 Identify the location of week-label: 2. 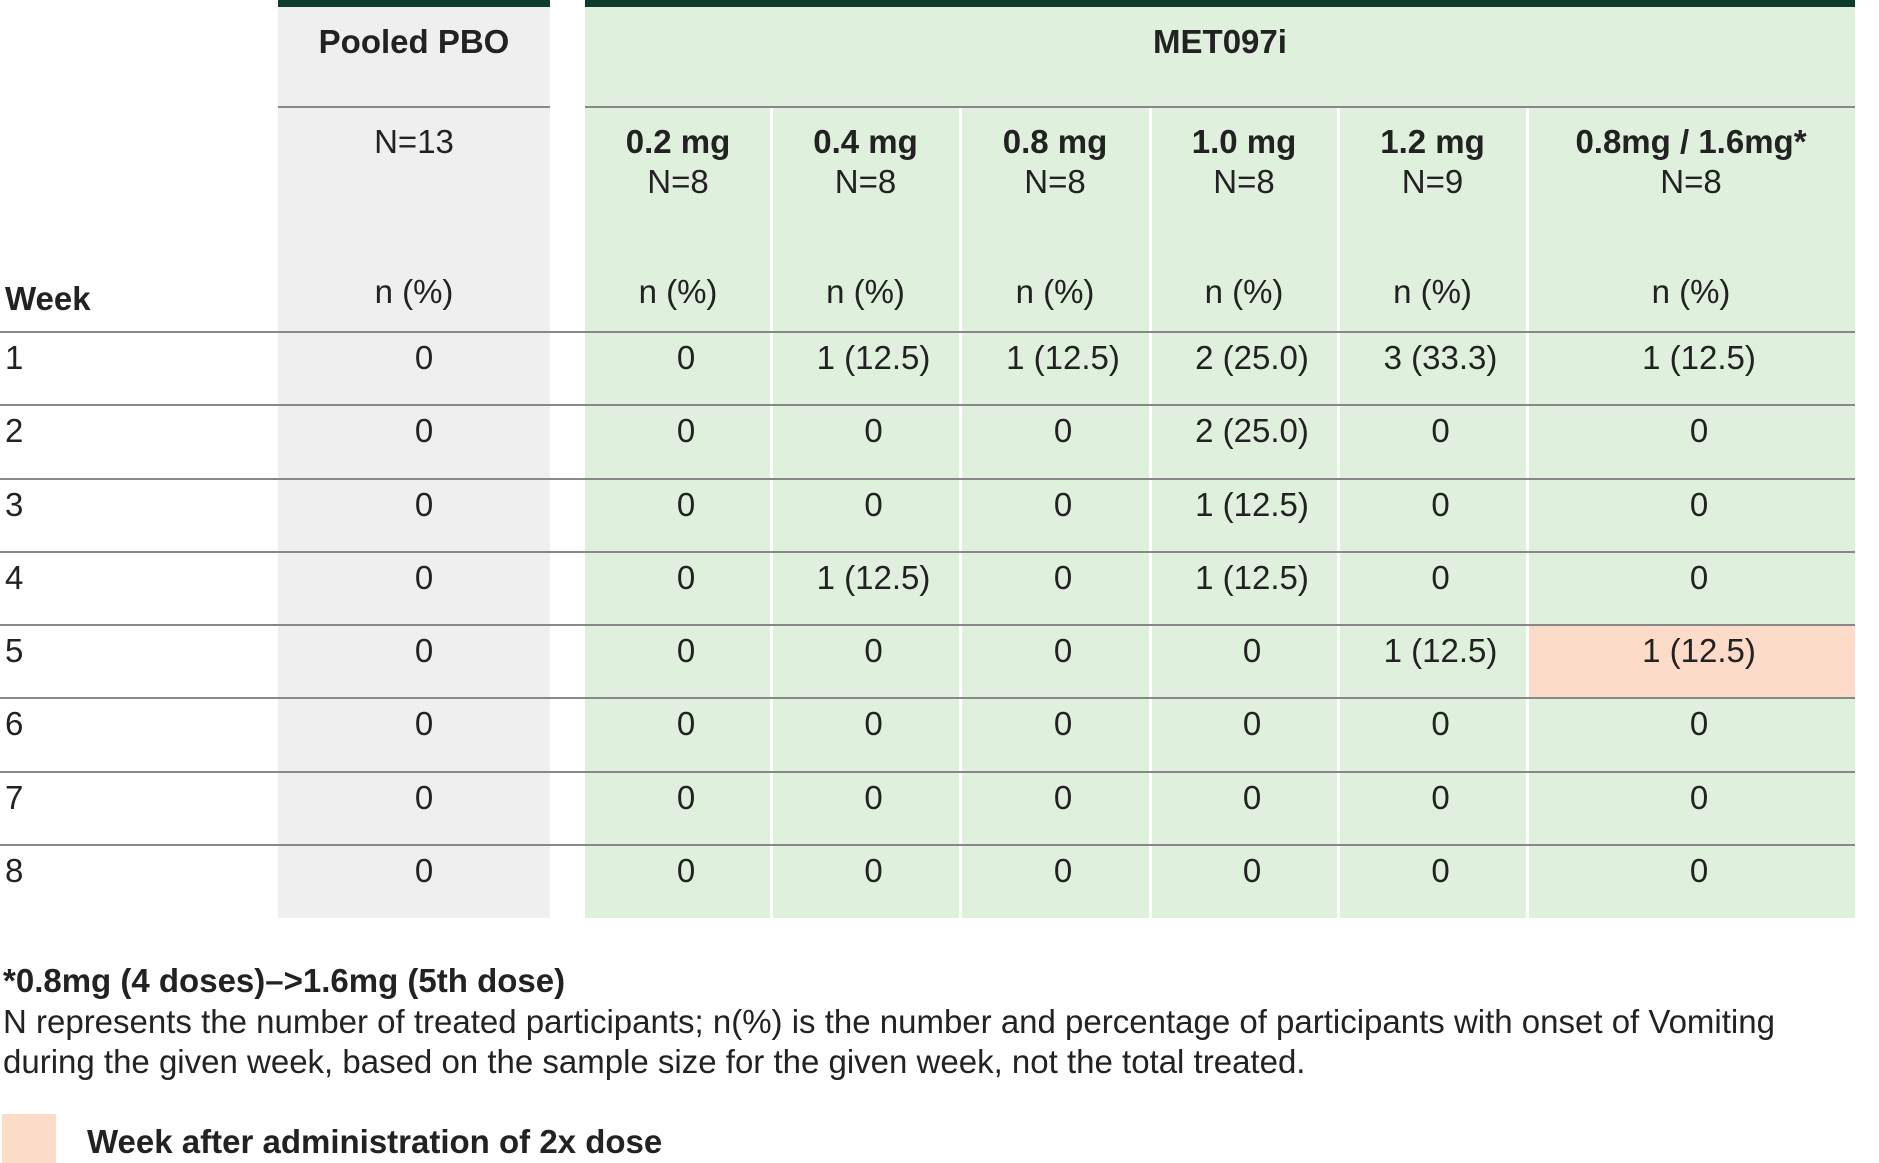
(14, 430).